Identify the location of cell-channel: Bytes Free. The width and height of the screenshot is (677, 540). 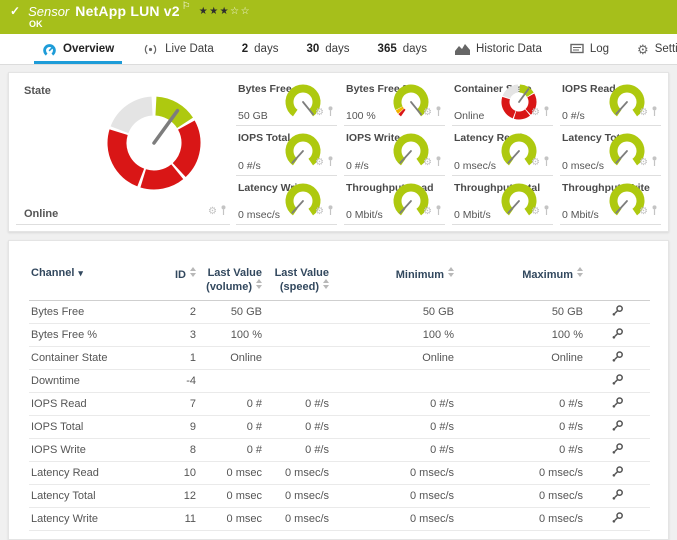
(89, 312).